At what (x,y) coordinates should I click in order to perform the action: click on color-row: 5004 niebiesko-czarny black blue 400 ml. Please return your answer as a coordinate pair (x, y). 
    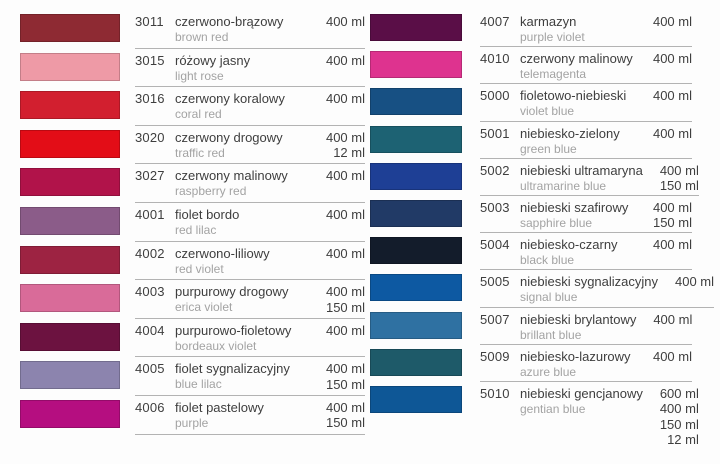
    Looking at the image, I should click on (531, 252).